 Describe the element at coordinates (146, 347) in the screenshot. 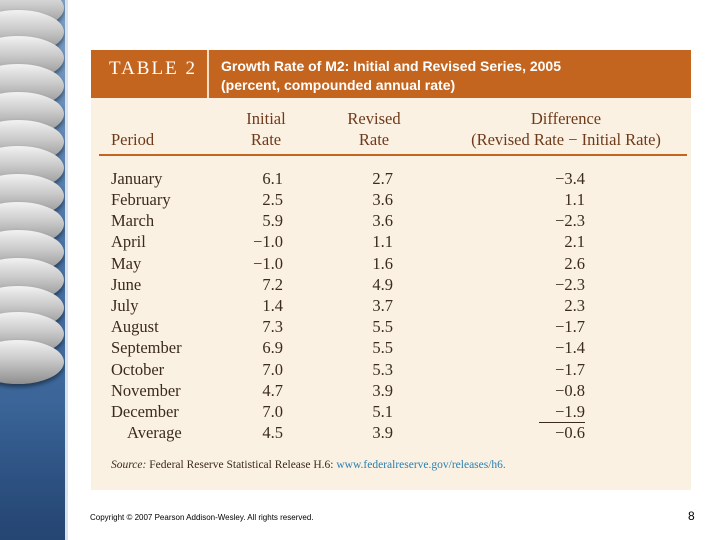

I see `cell-period: September` at that location.